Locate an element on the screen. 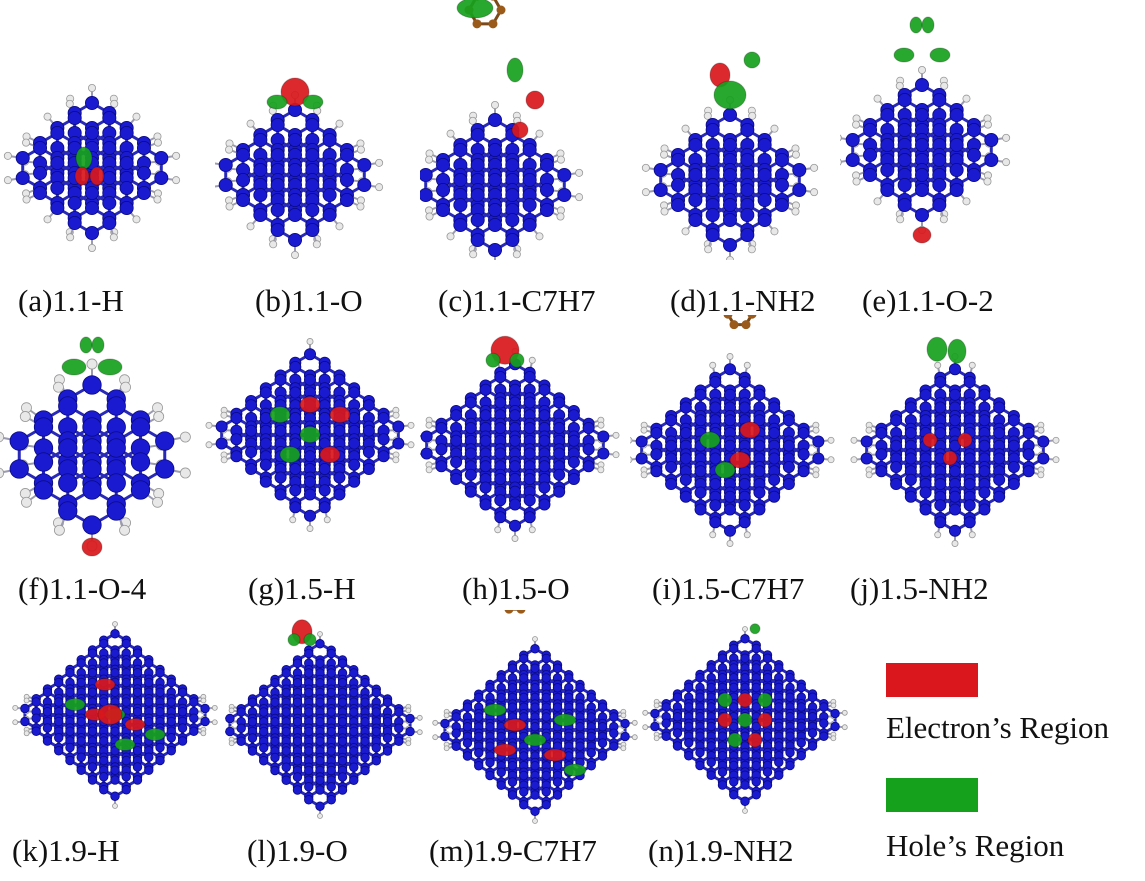 The image size is (1145, 881). caption-k: (k)1.9-H is located at coordinates (66, 850).